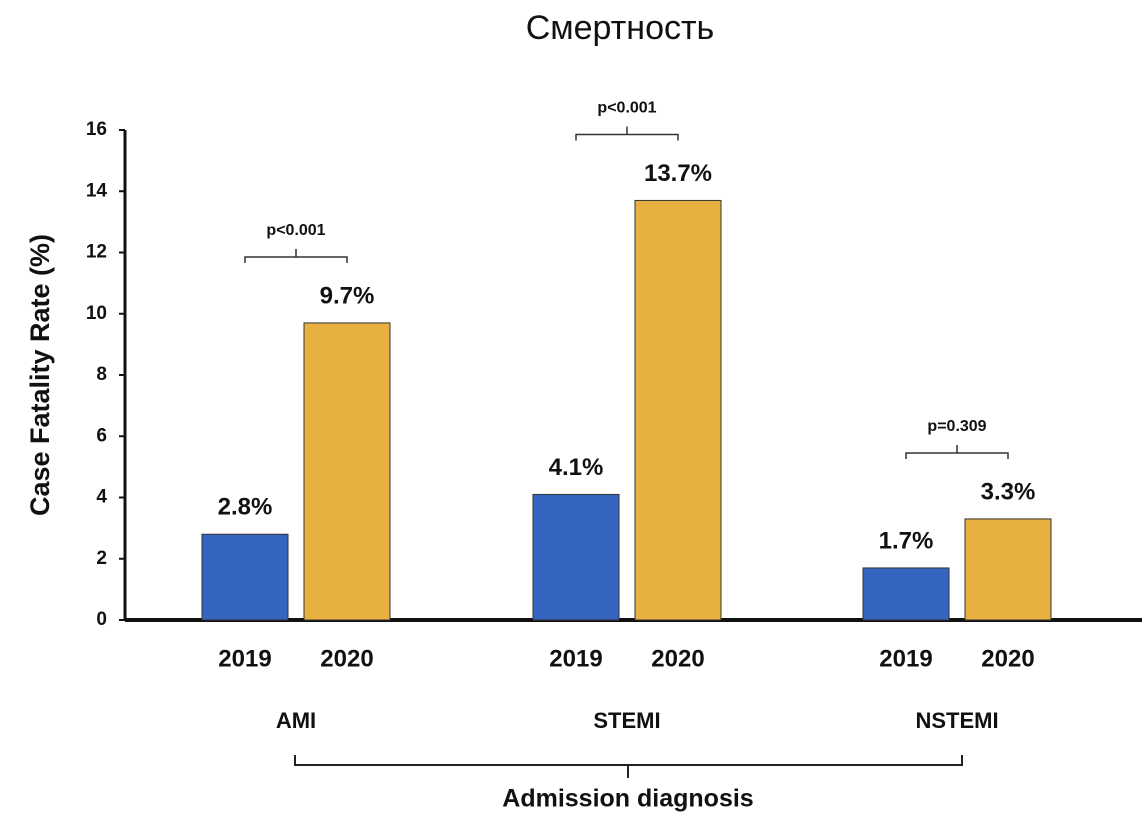  I want to click on value-label: 4.1%, so click(576, 467).